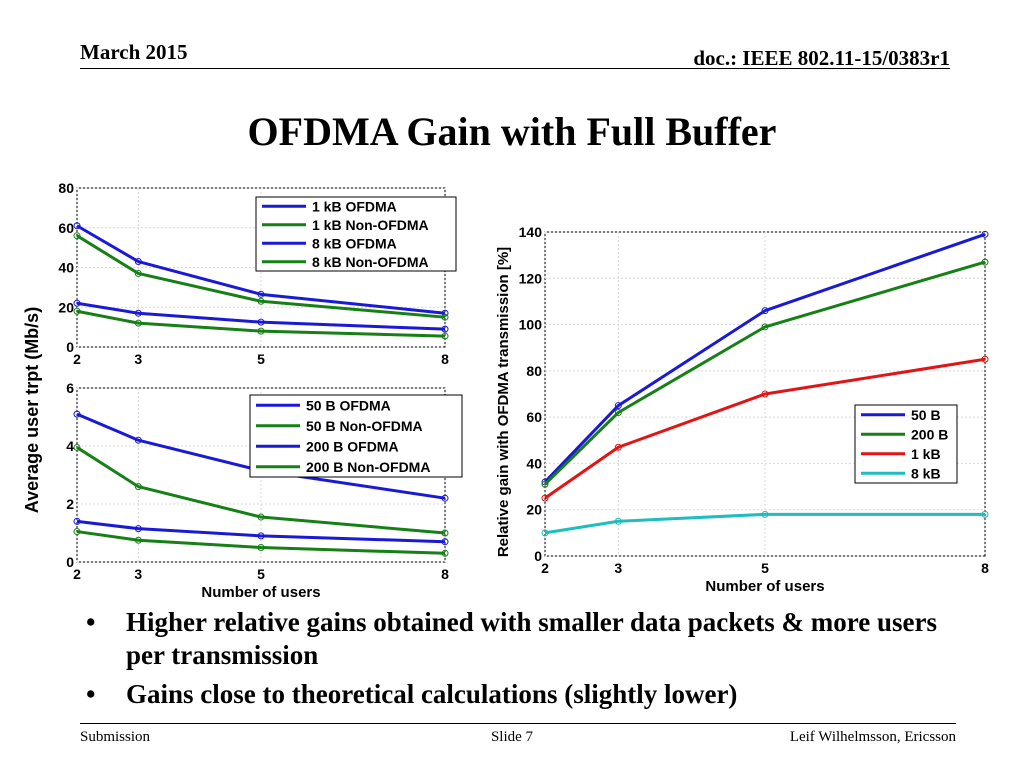 This screenshot has height=768, width=1024. Describe the element at coordinates (531, 325) in the screenshot. I see `y-tick-label: 100` at that location.